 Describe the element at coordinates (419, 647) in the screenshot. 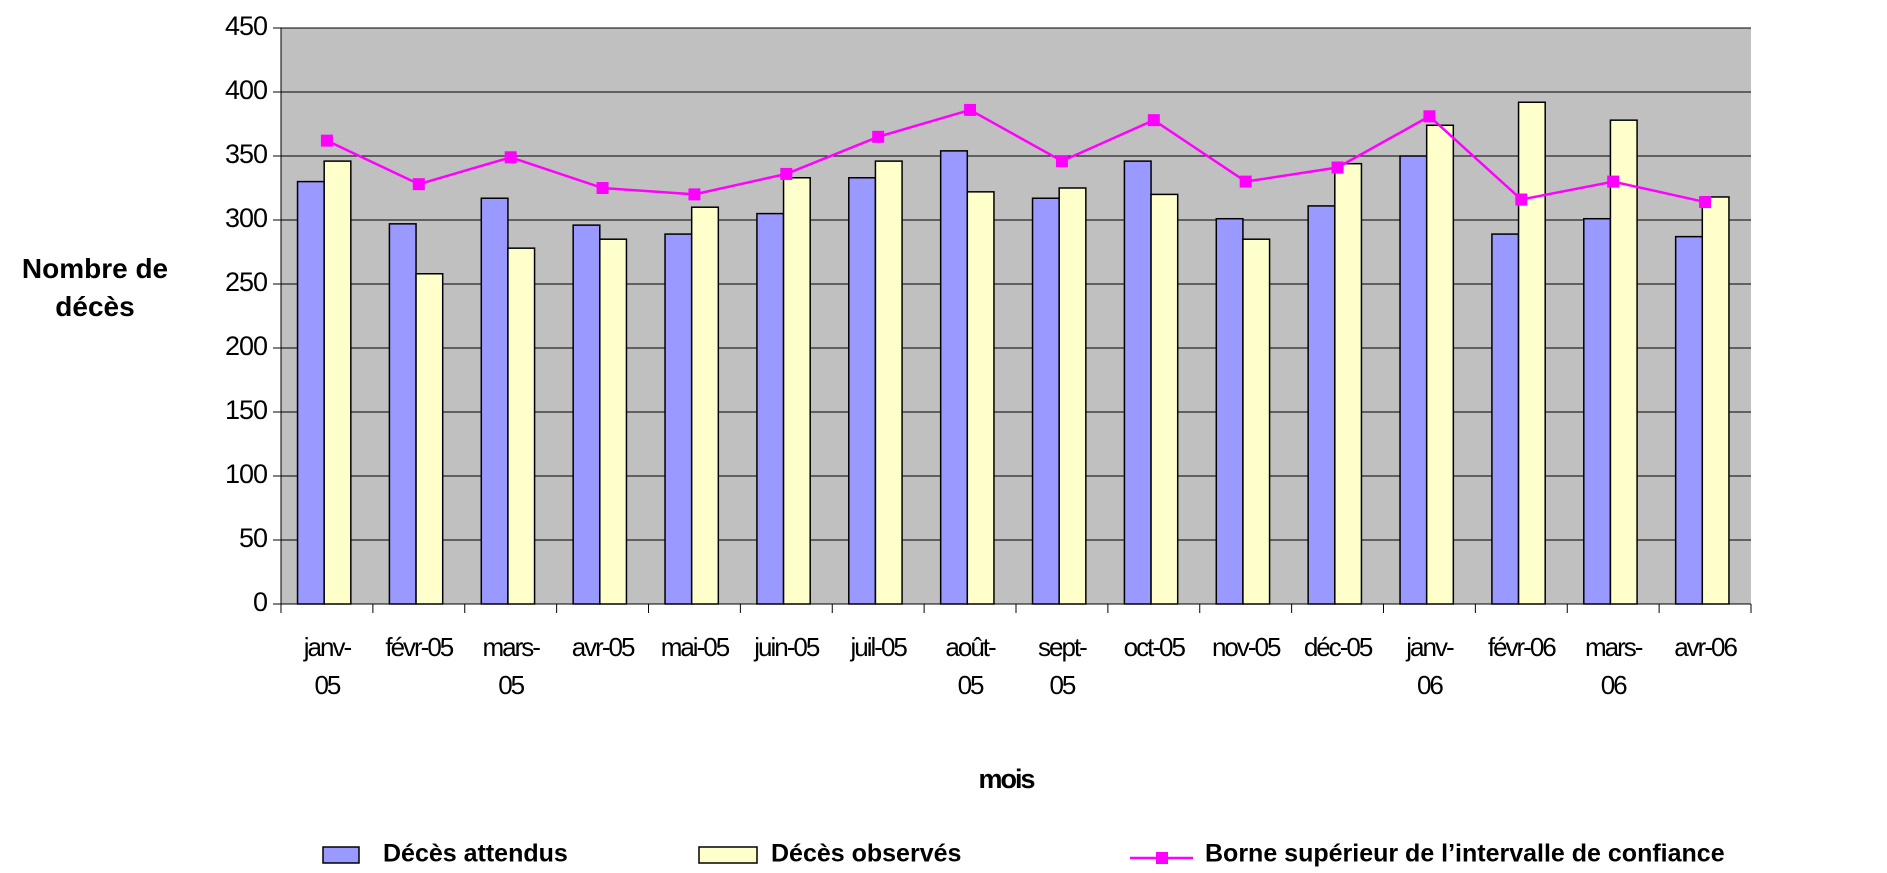

I see `x-tick-label: févr-05` at that location.